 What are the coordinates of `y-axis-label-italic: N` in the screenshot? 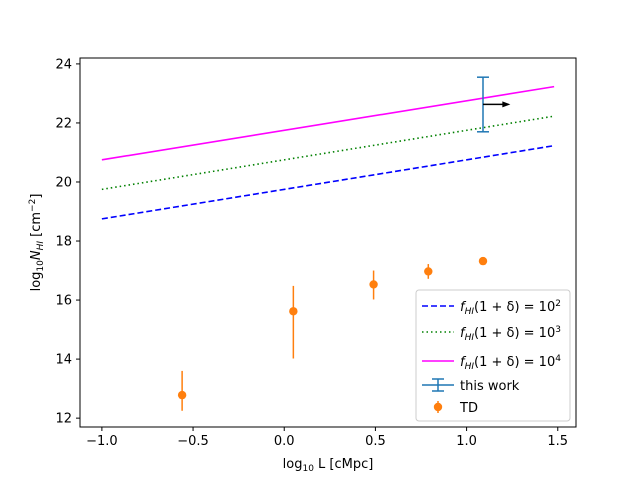 It's located at (36, 255).